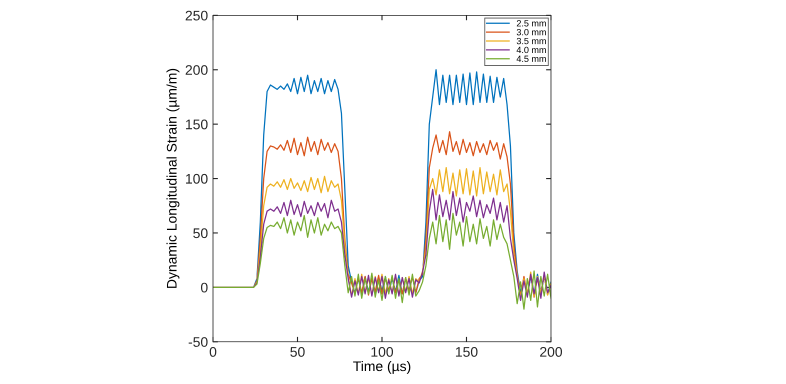 This screenshot has height=384, width=786. Describe the element at coordinates (531, 50) in the screenshot. I see `legend-label: 4.0 mm` at that location.